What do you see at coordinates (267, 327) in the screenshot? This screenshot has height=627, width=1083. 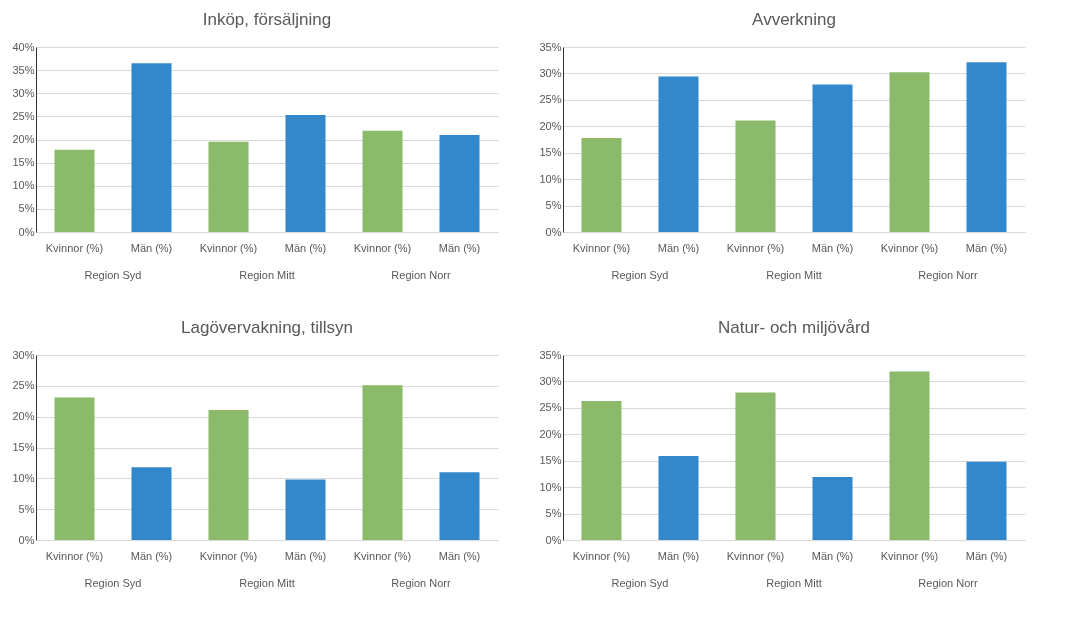 I see `chart-title: Lagövervakning, tillsyn` at bounding box center [267, 327].